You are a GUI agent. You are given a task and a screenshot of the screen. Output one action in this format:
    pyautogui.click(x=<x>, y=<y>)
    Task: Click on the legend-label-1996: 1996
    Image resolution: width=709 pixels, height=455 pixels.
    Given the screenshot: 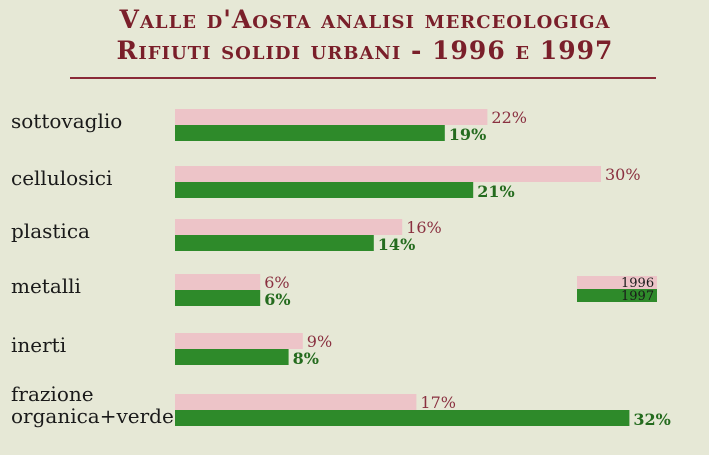 What is the action you would take?
    pyautogui.click(x=637, y=283)
    